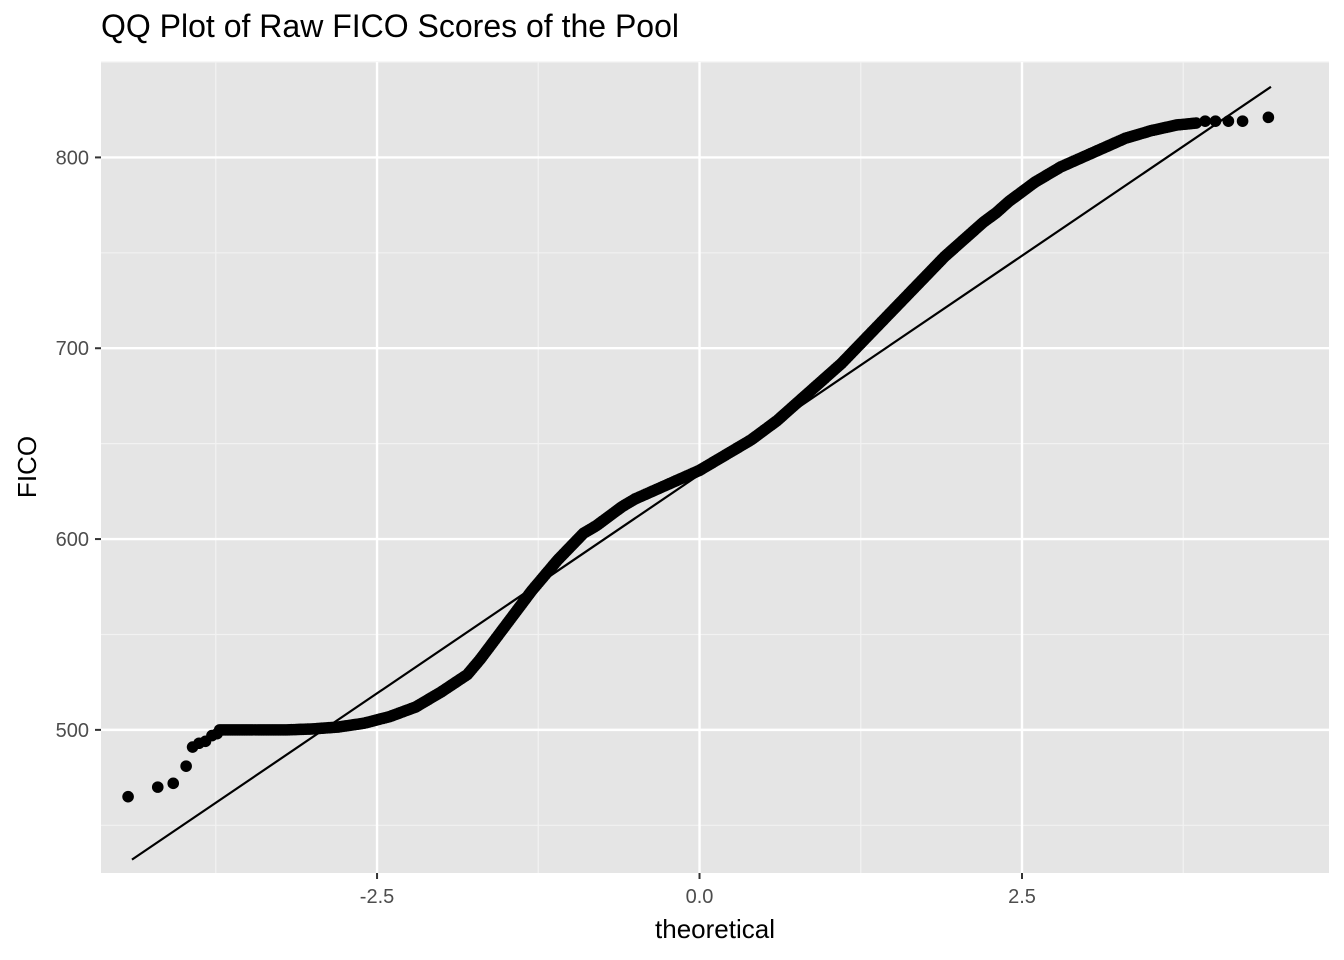 The width and height of the screenshot is (1344, 960). I want to click on y-axis: 500 600 700 800, so click(78, 444).